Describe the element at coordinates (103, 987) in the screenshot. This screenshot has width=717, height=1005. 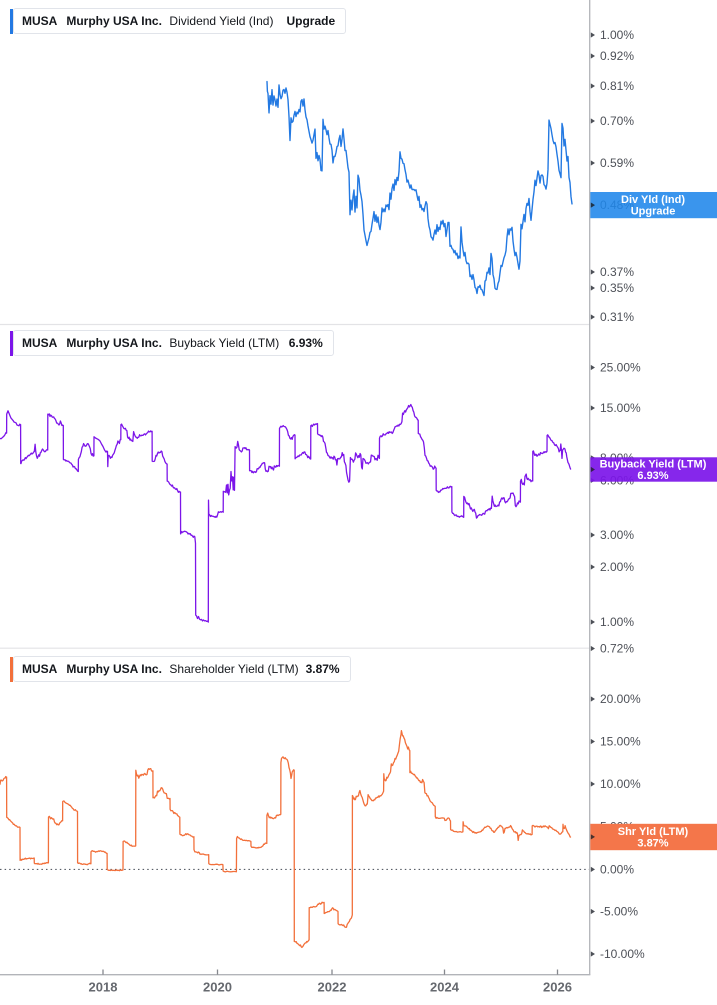
I see `svg-text: 2018` at that location.